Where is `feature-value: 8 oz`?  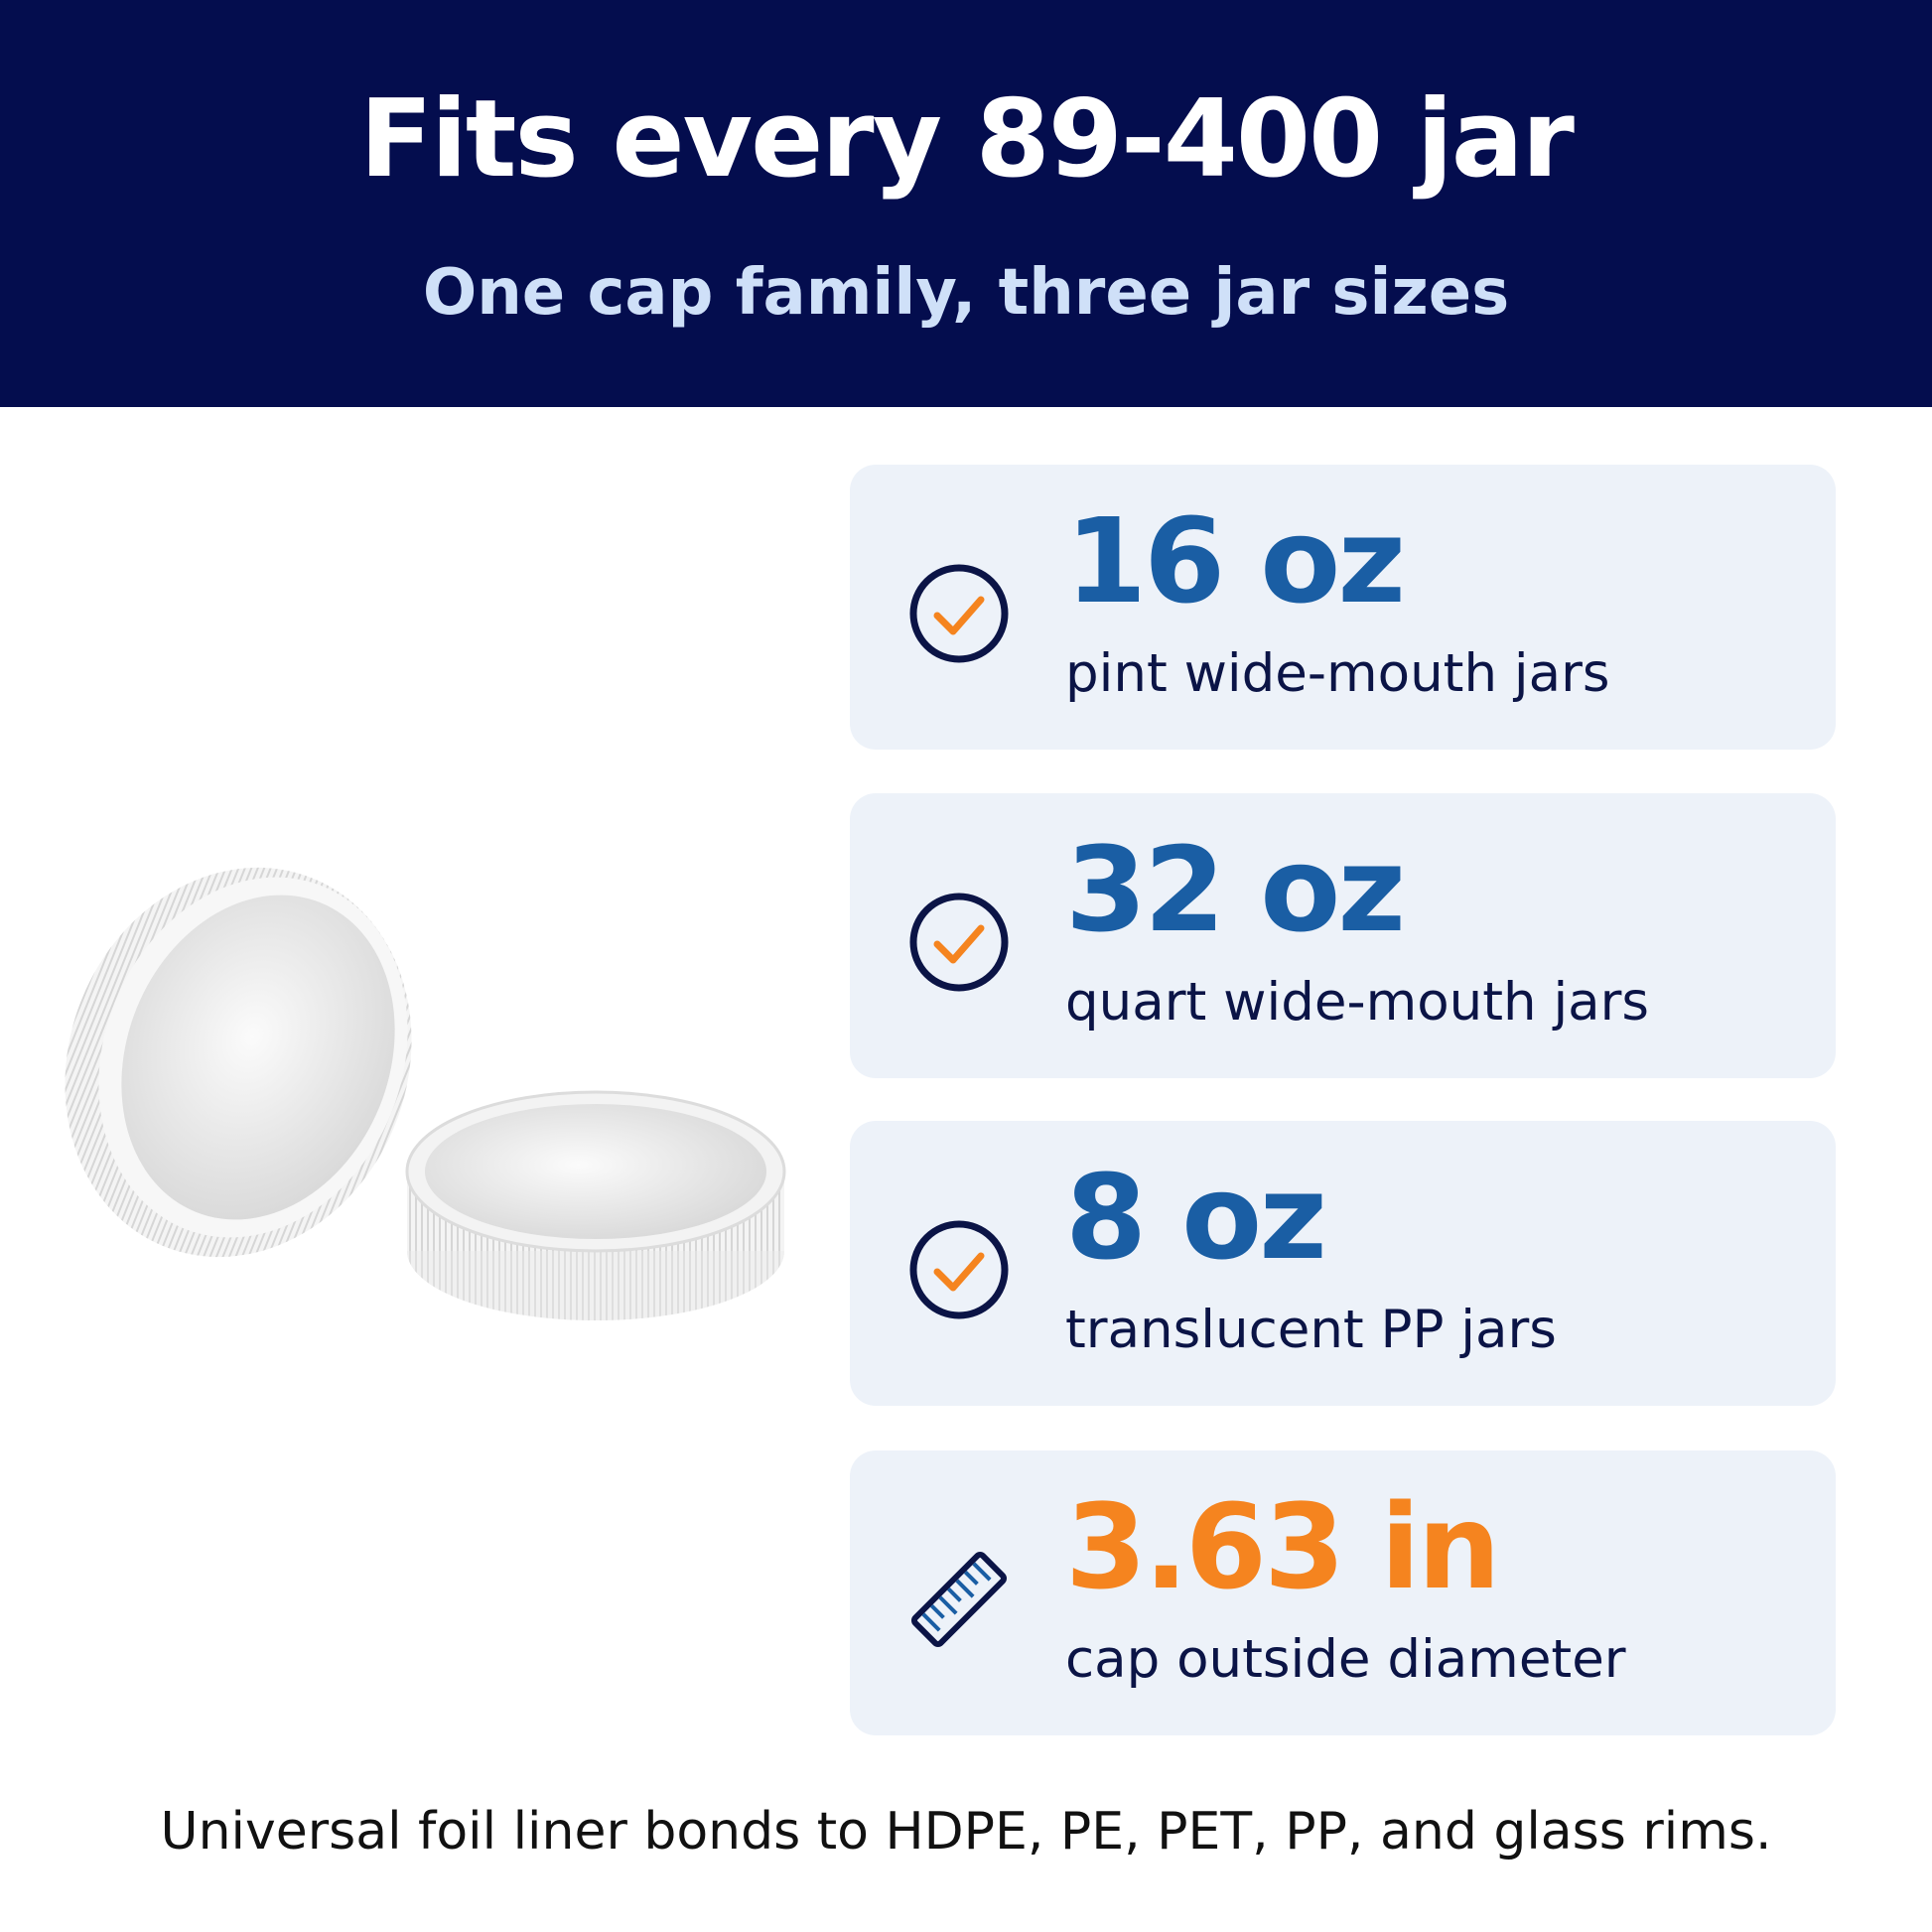
feature-value: 8 oz is located at coordinates (1196, 1217).